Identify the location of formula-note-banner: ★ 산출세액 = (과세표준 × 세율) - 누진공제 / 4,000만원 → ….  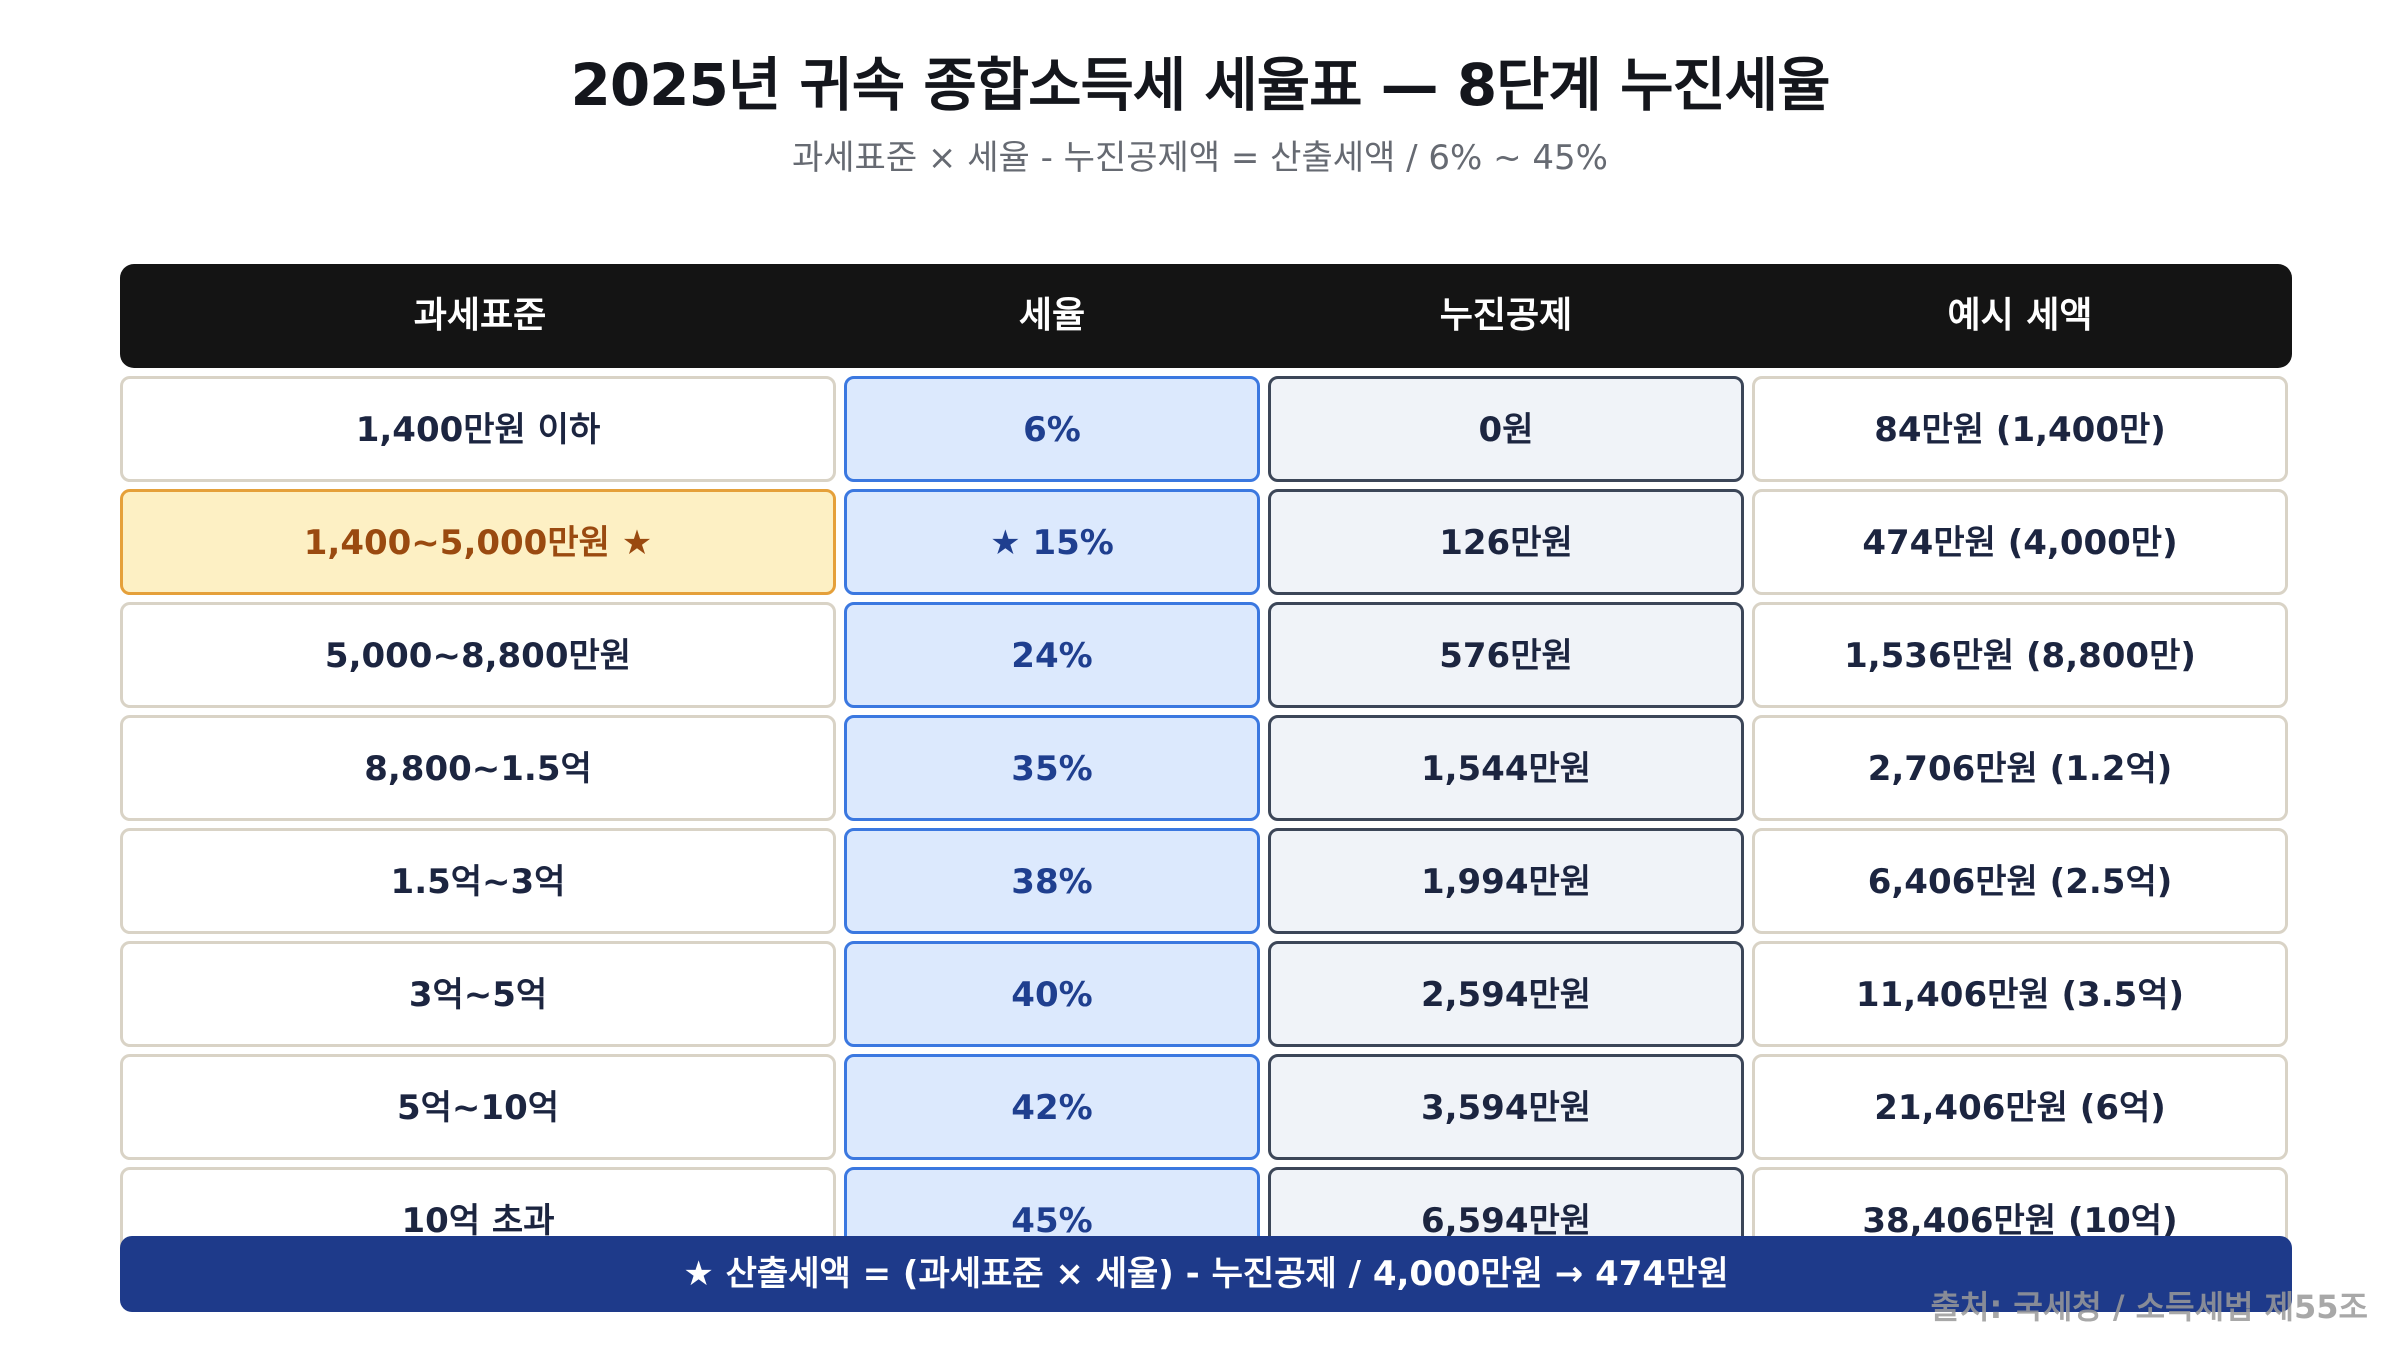
(1206, 1274).